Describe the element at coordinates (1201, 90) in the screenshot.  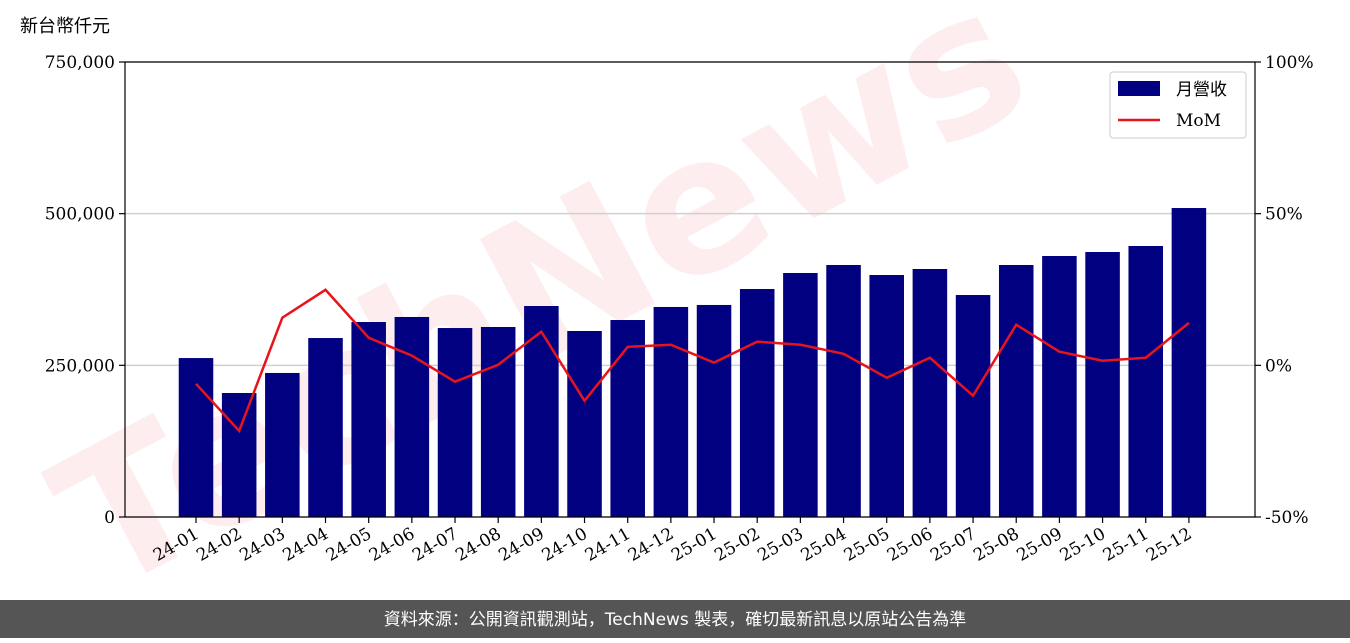
I see `legend-label: 月營收` at that location.